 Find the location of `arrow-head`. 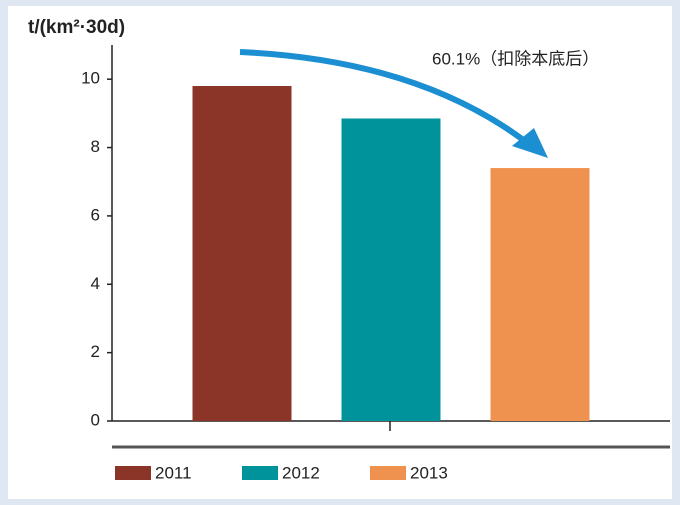

arrow-head is located at coordinates (530, 143).